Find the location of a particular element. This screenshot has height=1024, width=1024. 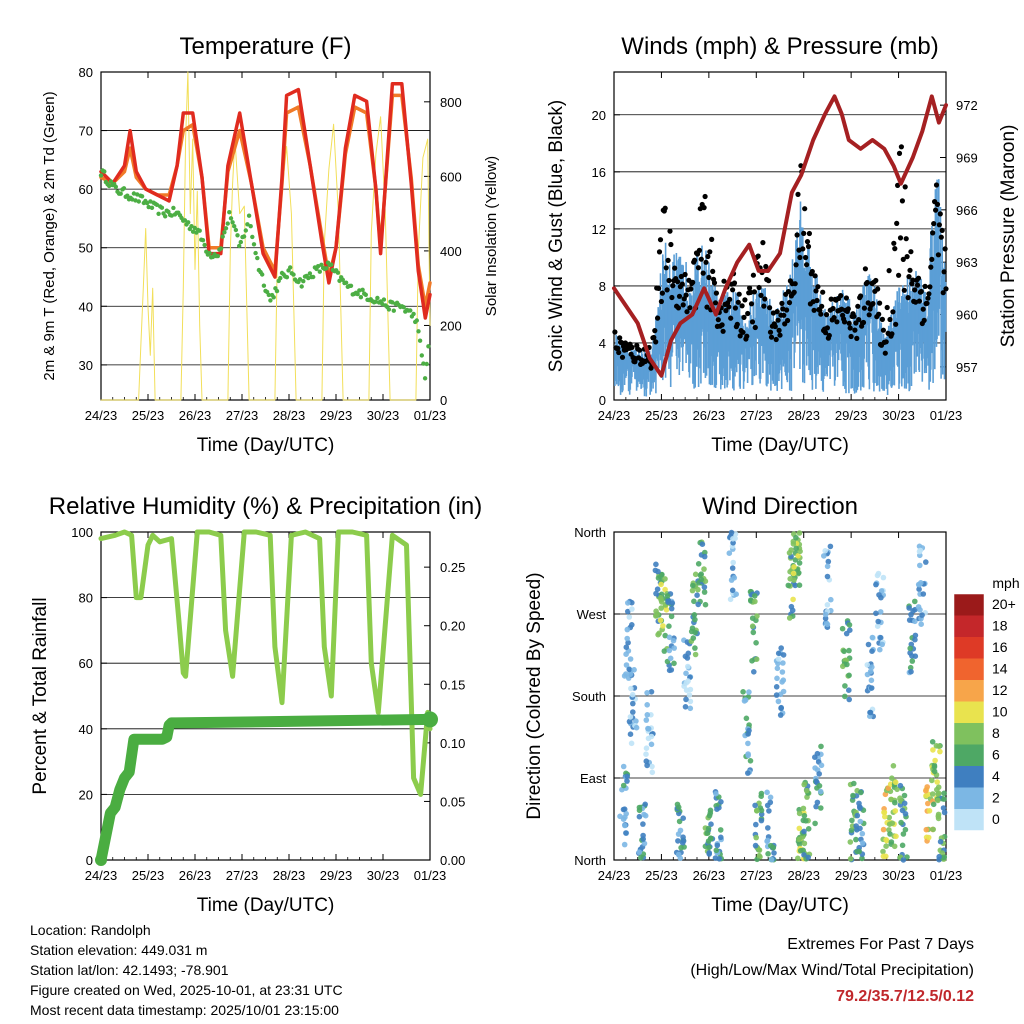

colorbar-swatch is located at coordinates (969, 734).